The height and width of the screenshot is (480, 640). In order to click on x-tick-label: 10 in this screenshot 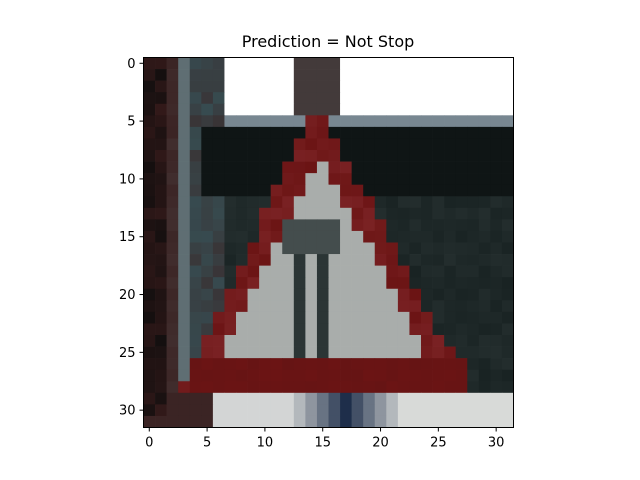, I will do `click(265, 443)`.